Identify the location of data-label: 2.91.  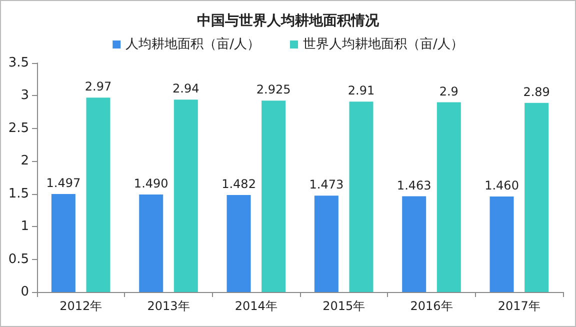
(361, 91).